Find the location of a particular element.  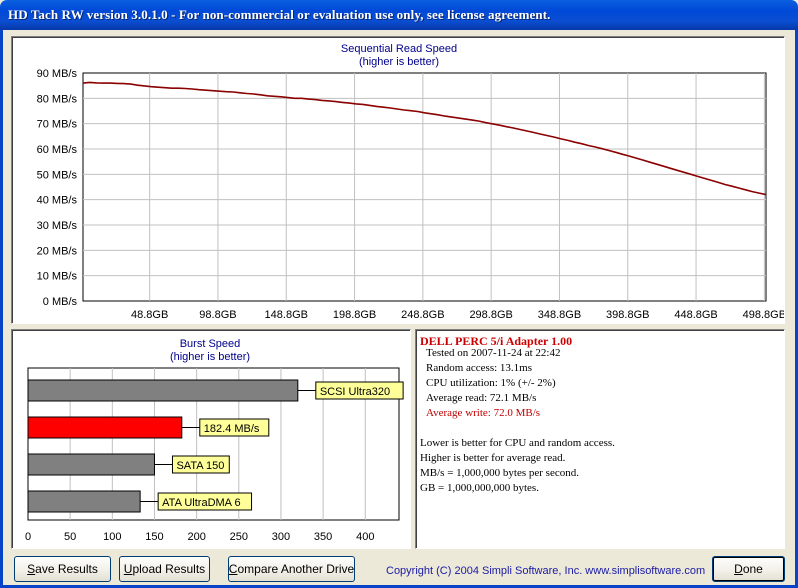

x-tick-label: 398.8GB is located at coordinates (627, 315).